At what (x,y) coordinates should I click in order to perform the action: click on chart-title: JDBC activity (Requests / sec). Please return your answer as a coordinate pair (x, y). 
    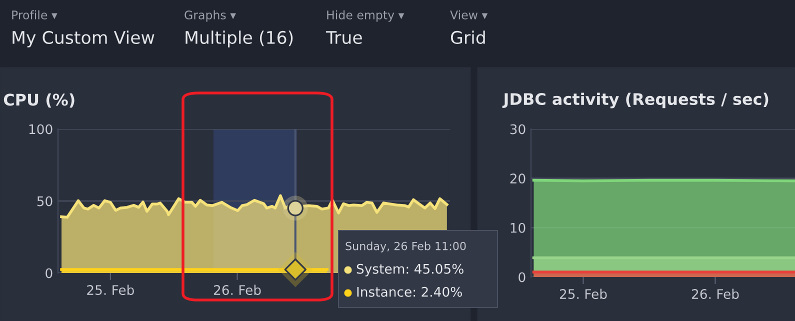
    Looking at the image, I should click on (635, 100).